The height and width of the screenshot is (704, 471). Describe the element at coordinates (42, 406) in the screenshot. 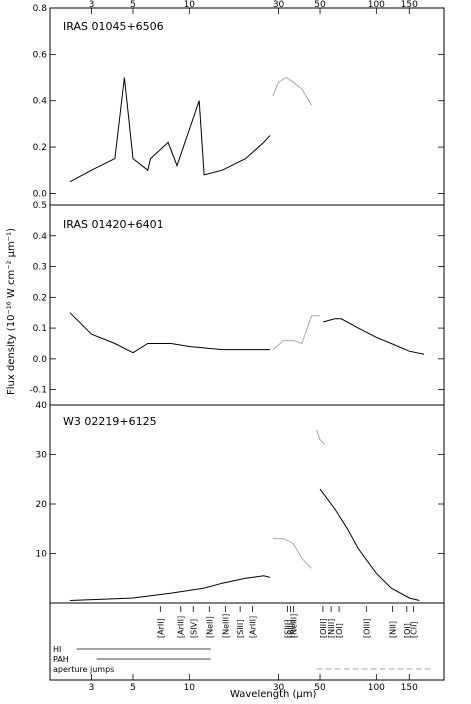

I see `y-tick-label: 40` at that location.